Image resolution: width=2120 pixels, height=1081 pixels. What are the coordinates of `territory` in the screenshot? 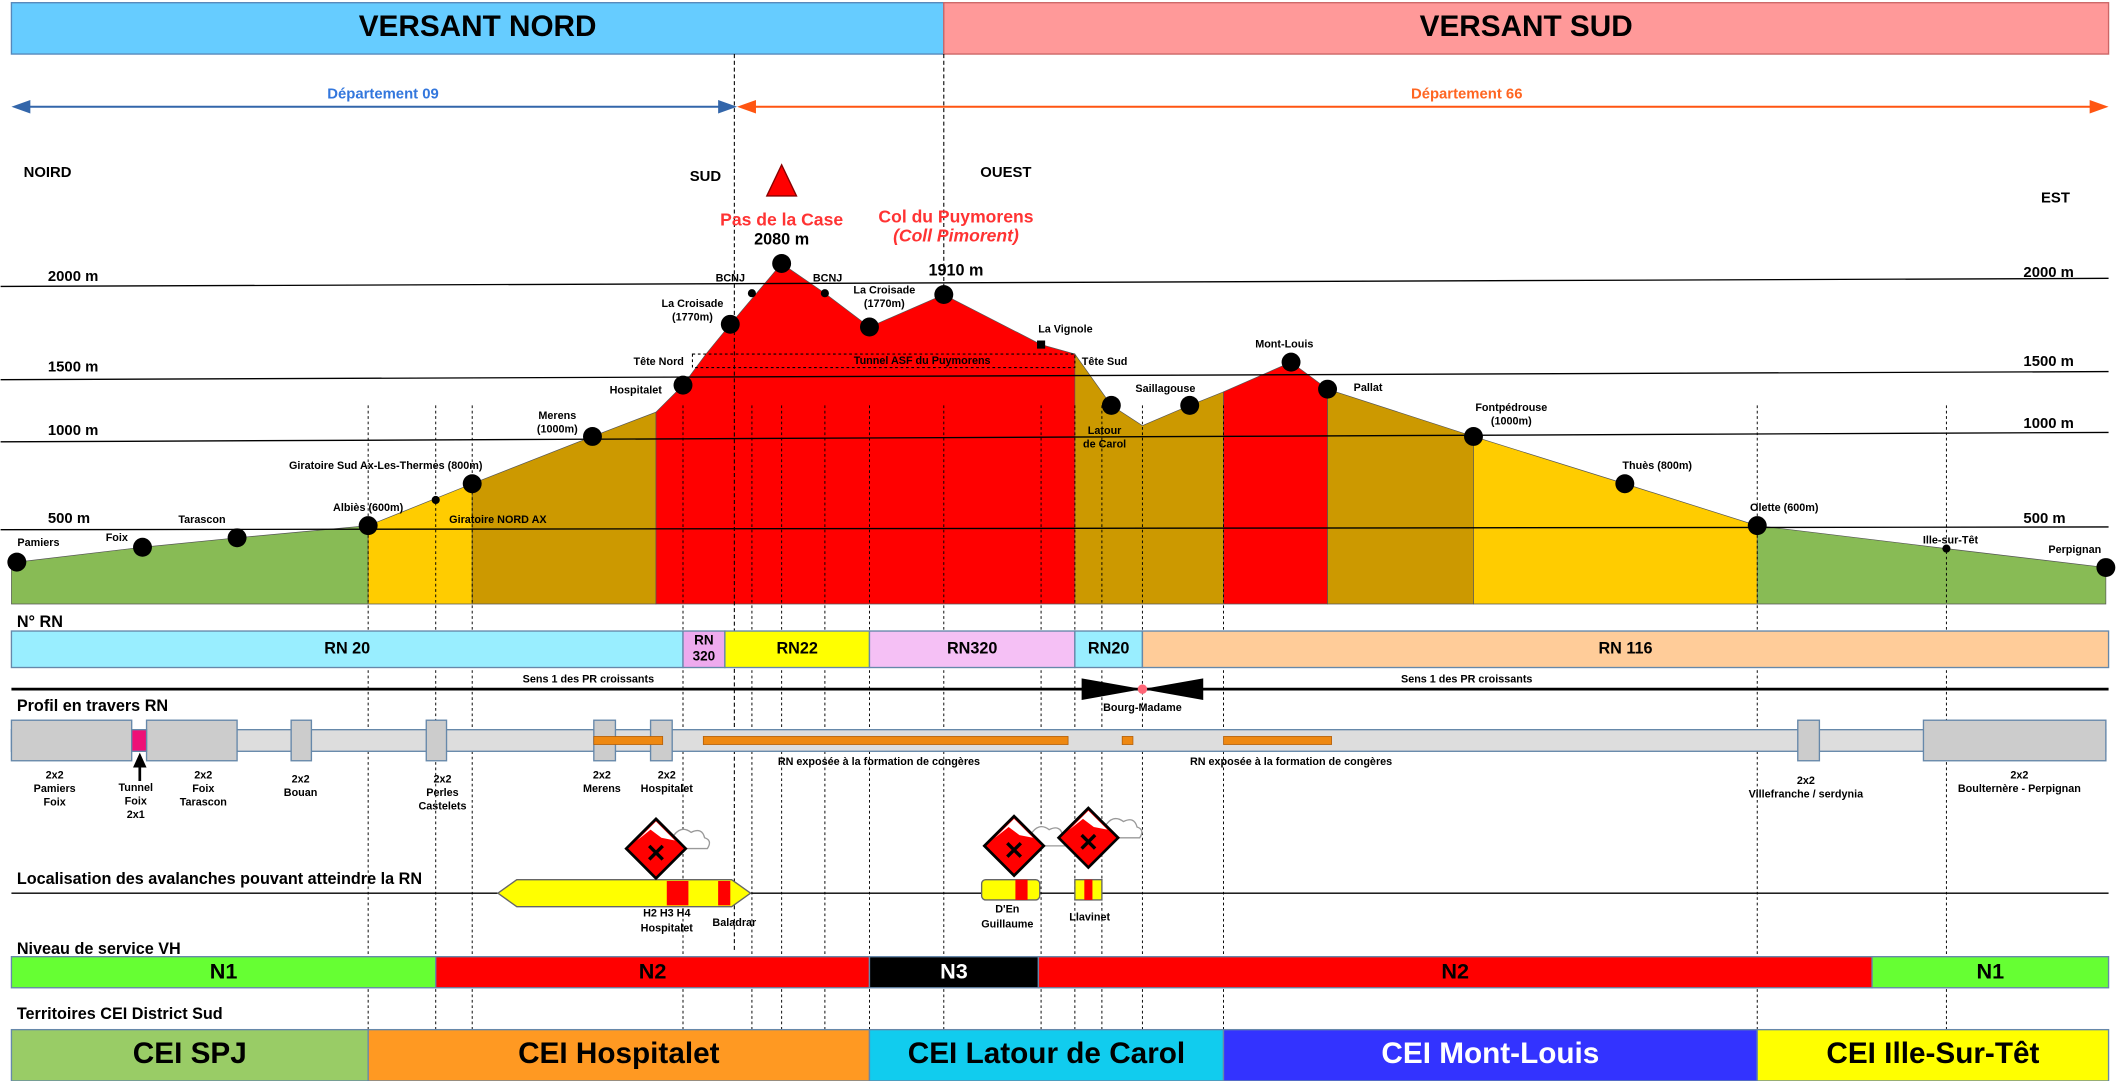 It's located at (1933, 1054).